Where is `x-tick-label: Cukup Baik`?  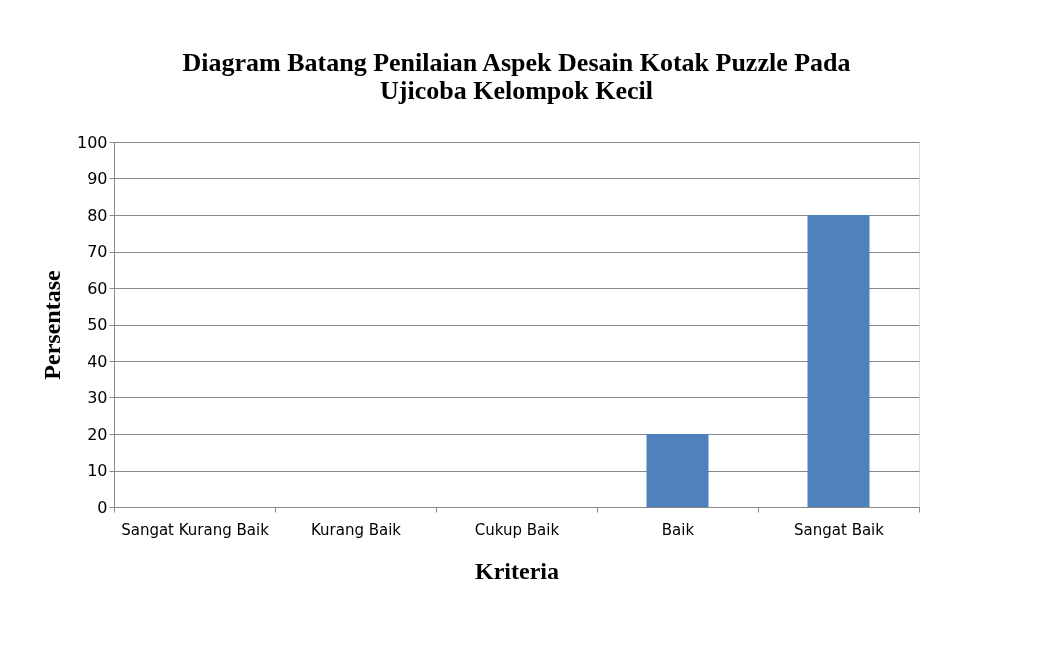 x-tick-label: Cukup Baik is located at coordinates (517, 529).